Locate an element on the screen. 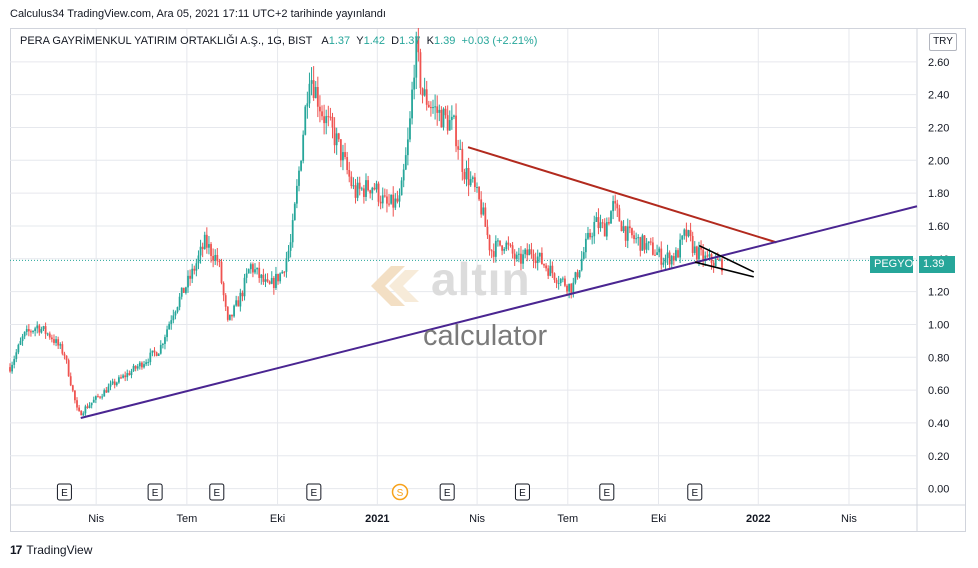  y-tick-label: 1.60 is located at coordinates (938, 227).